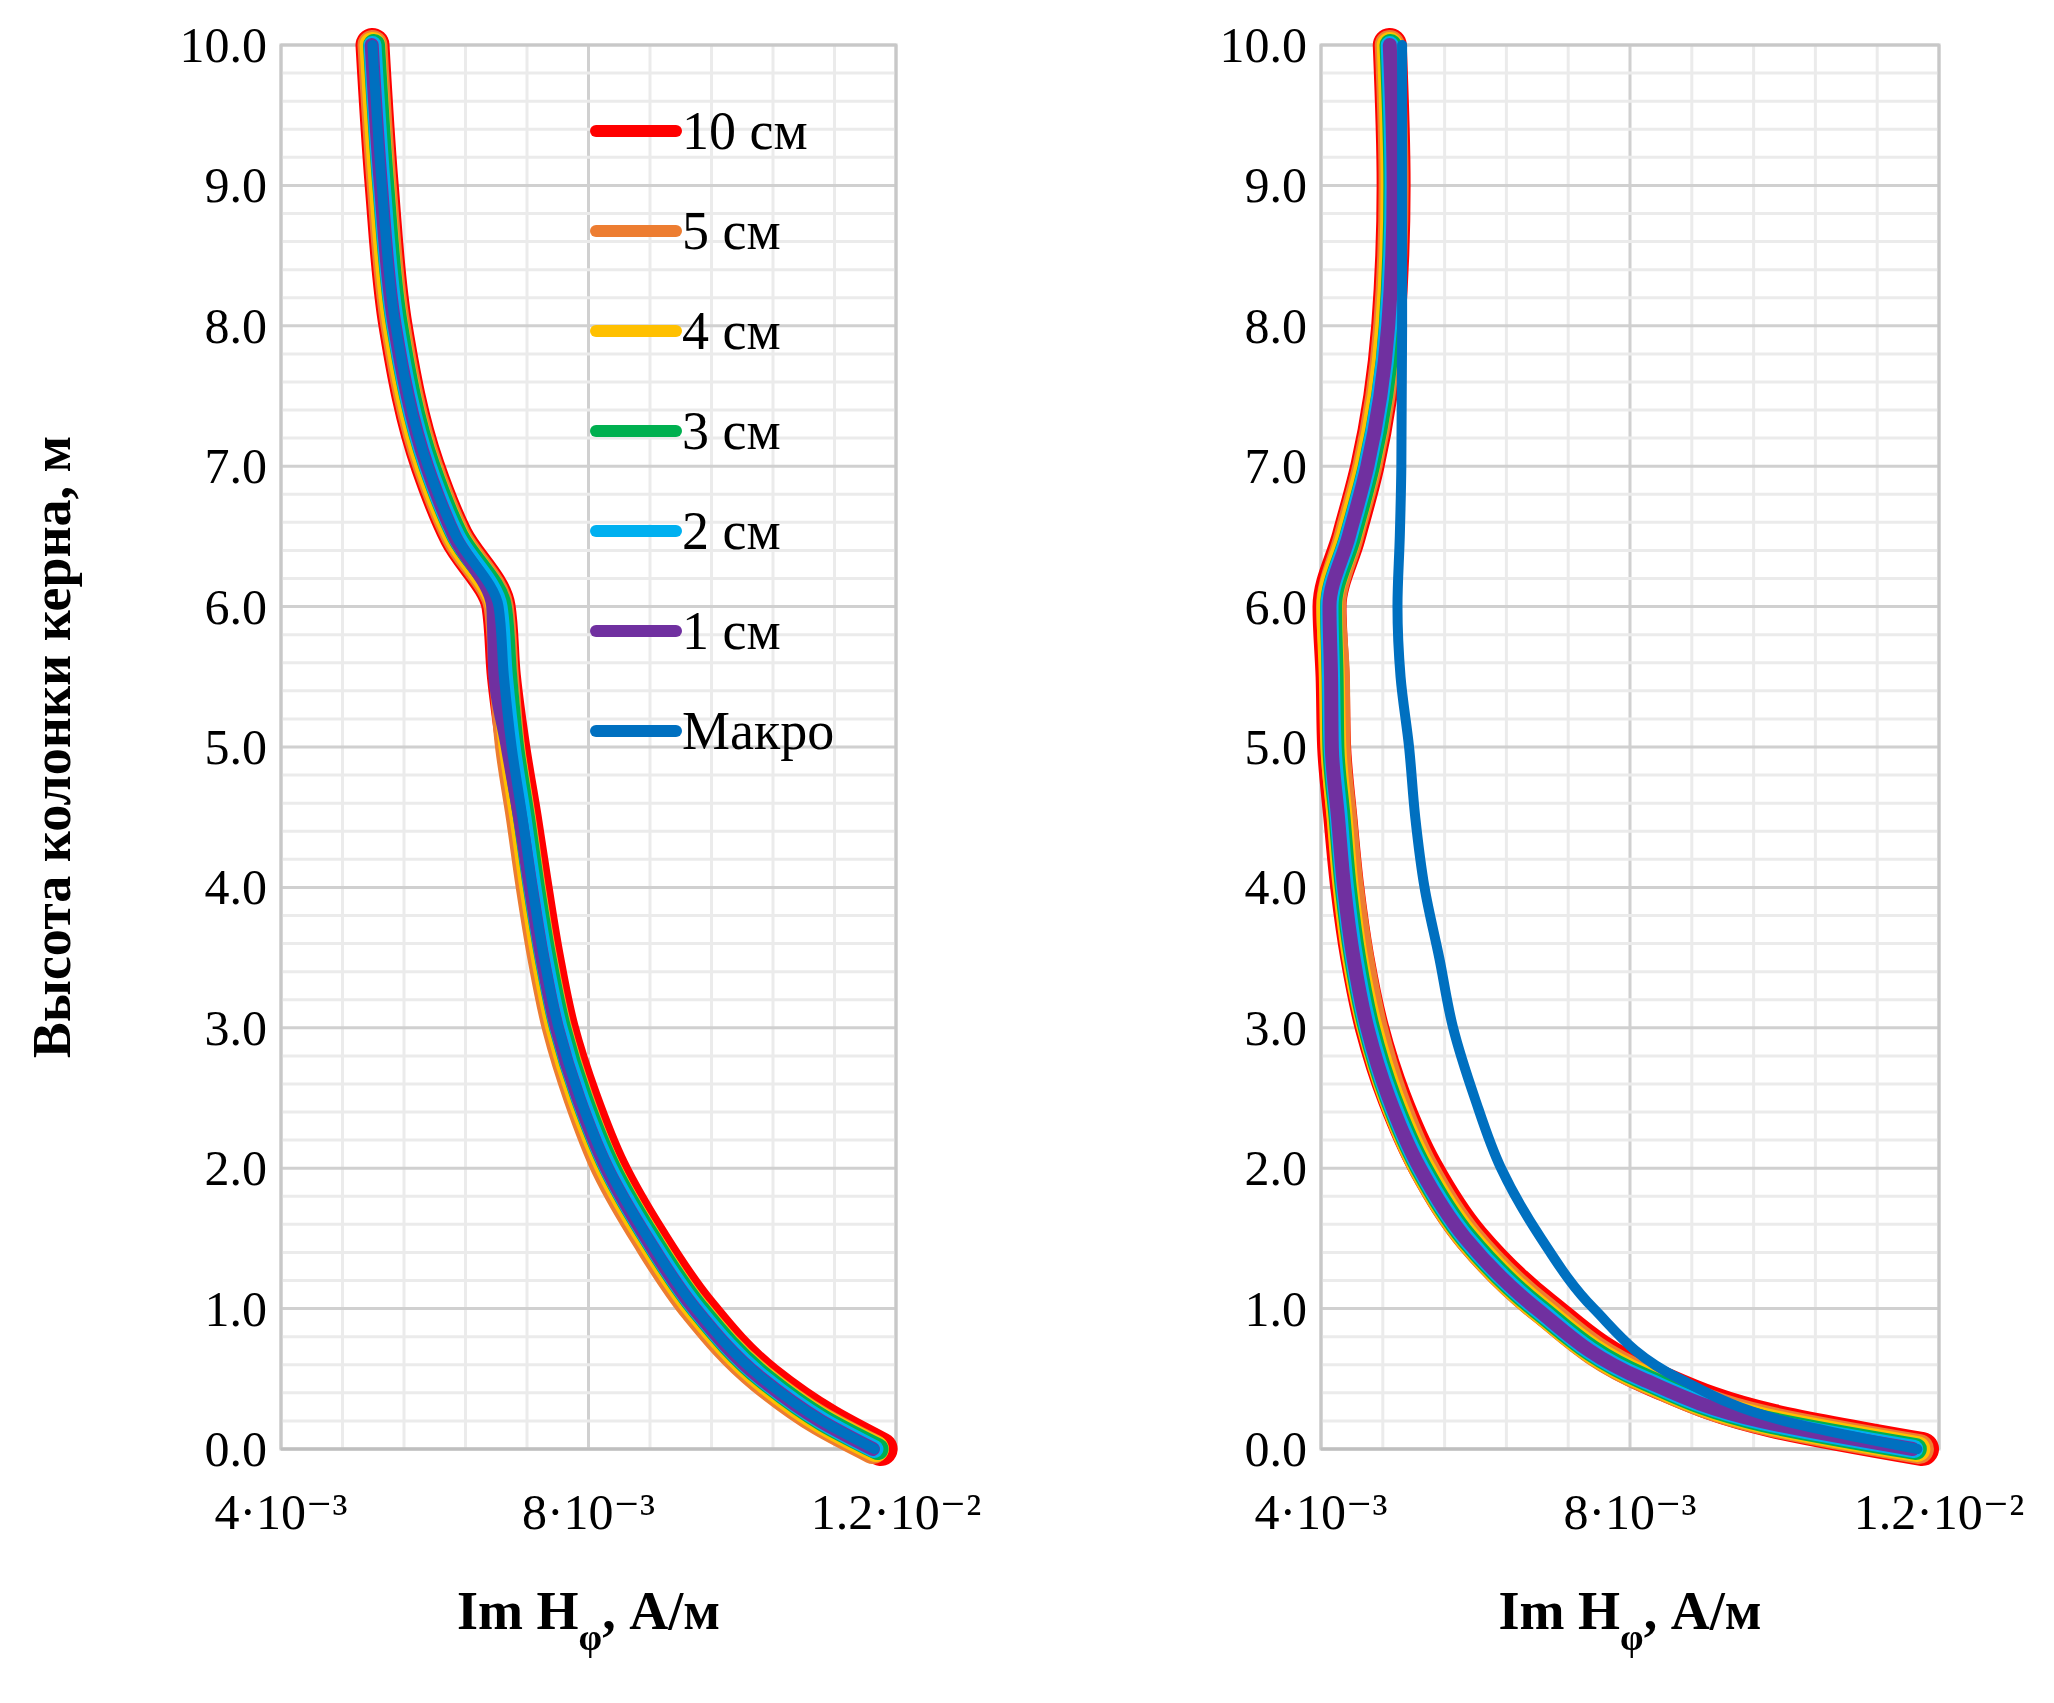 This screenshot has height=1703, width=2054. Describe the element at coordinates (731, 331) in the screenshot. I see `legend-label: 4 см` at that location.